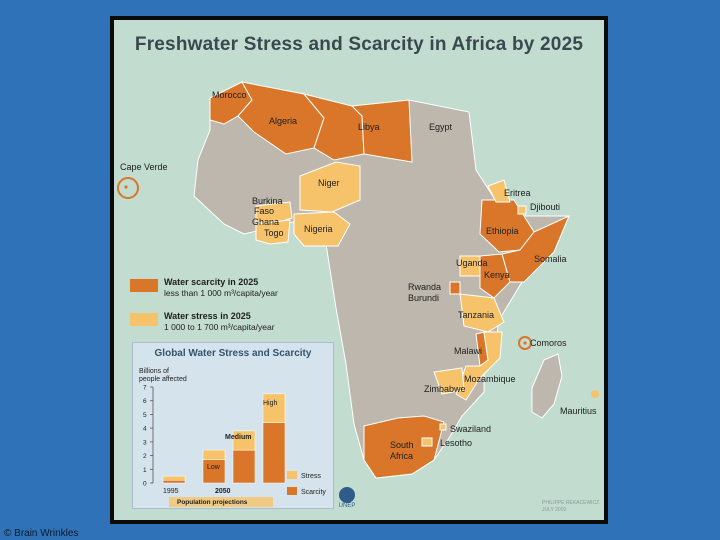 This screenshot has height=540, width=720. What do you see at coordinates (381, 131) in the screenshot?
I see `region-egypt` at bounding box center [381, 131].